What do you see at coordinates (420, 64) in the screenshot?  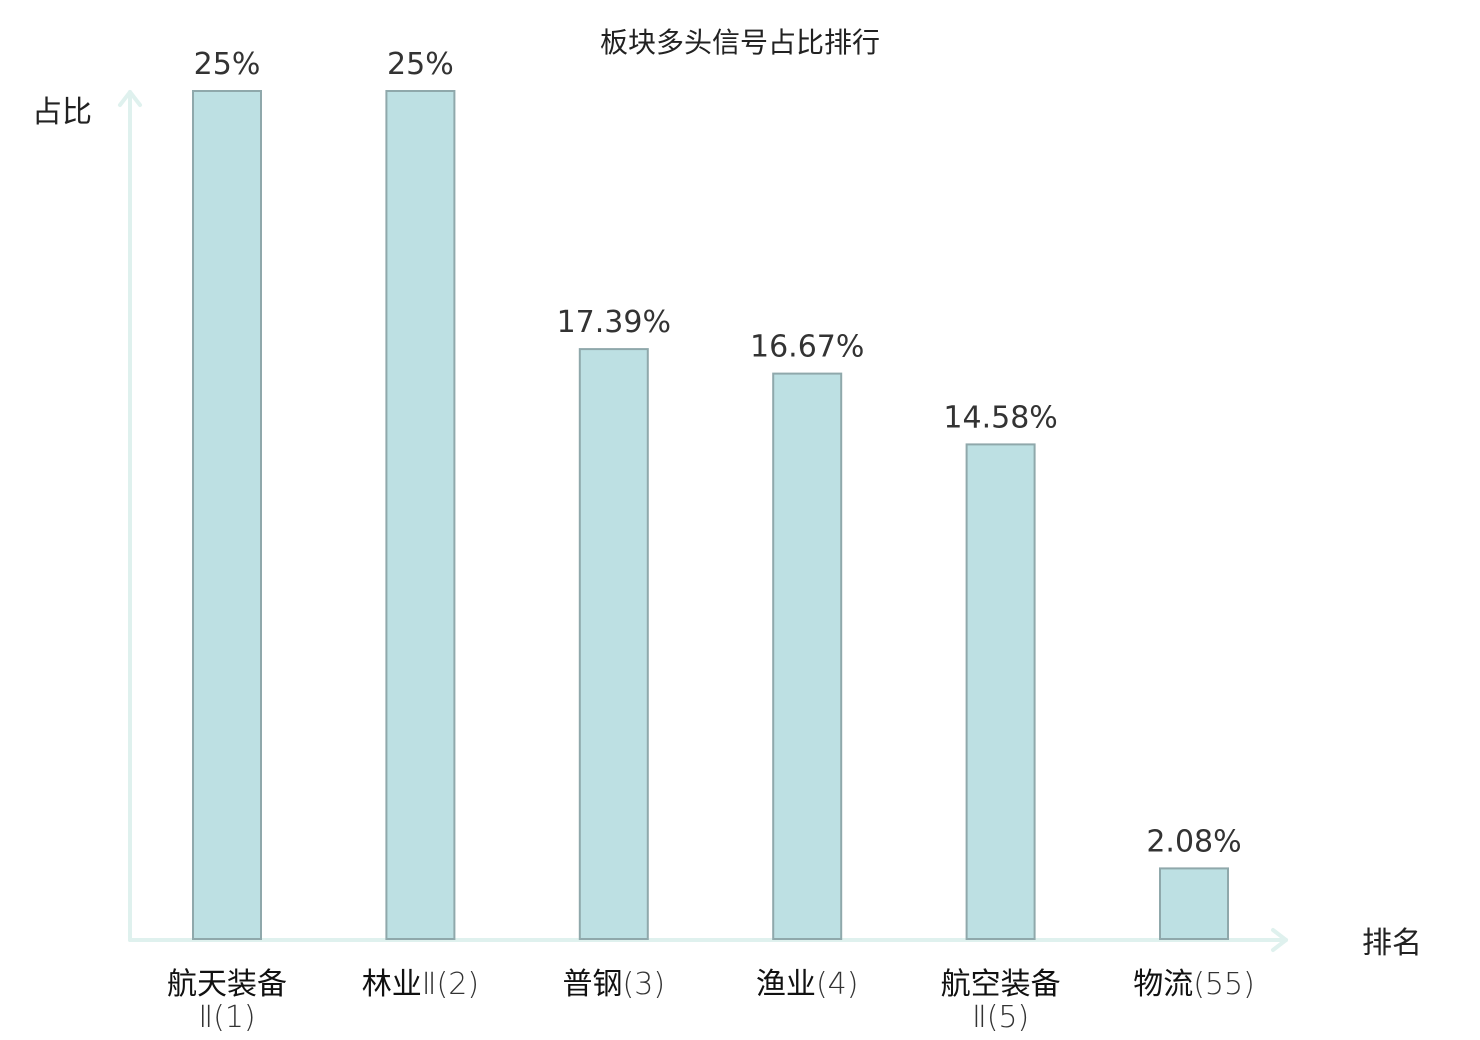 I see `value-label-2: 25%` at bounding box center [420, 64].